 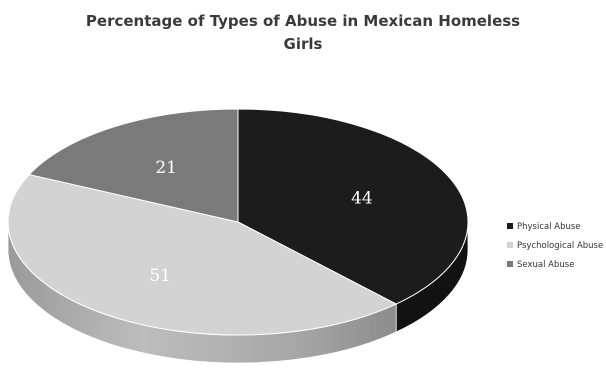 What do you see at coordinates (545, 265) in the screenshot?
I see `legend-label-sexual-abuse: Sexual Abuse` at bounding box center [545, 265].